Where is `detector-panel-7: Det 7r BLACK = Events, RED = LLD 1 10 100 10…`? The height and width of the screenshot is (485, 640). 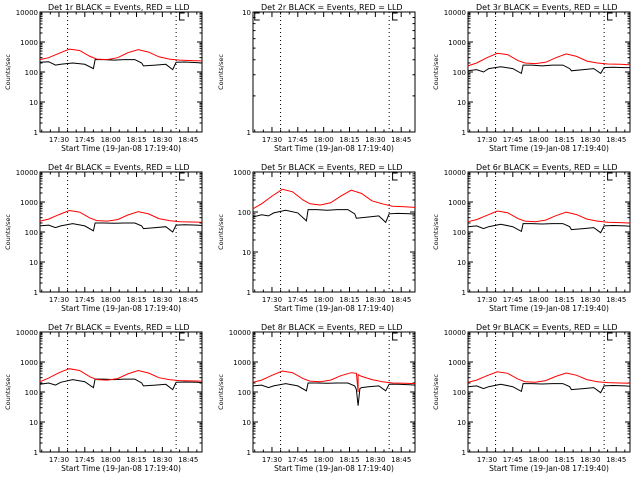 detector-panel-7: Det 7r BLACK = Events, RED = LLD 1 10 100 10… is located at coordinates (103, 398).